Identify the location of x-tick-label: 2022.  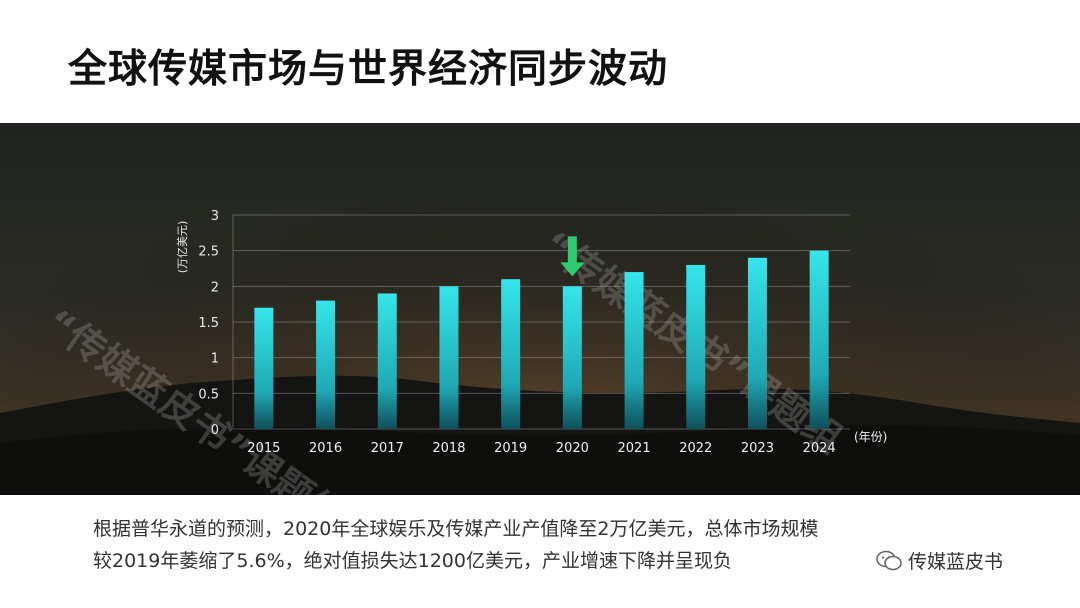
(695, 448).